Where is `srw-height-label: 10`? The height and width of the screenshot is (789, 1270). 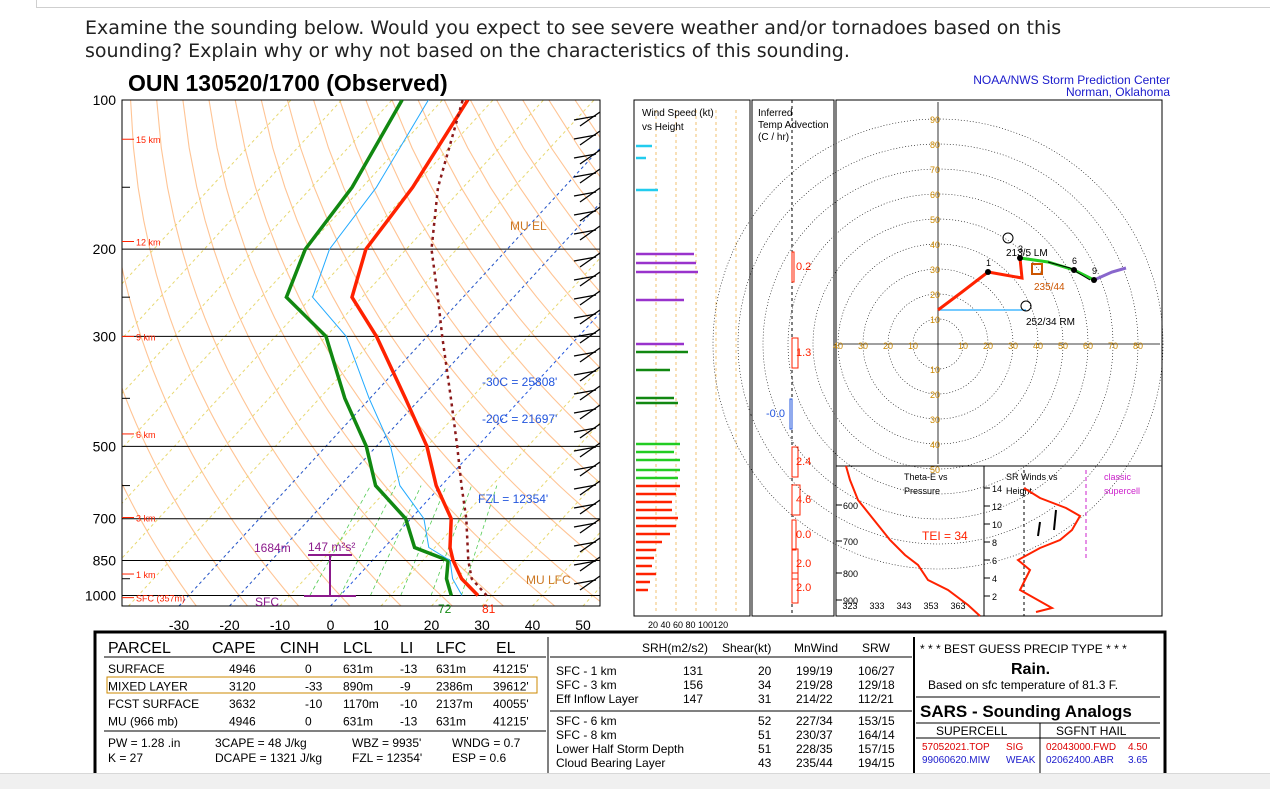
srw-height-label: 10 is located at coordinates (997, 525).